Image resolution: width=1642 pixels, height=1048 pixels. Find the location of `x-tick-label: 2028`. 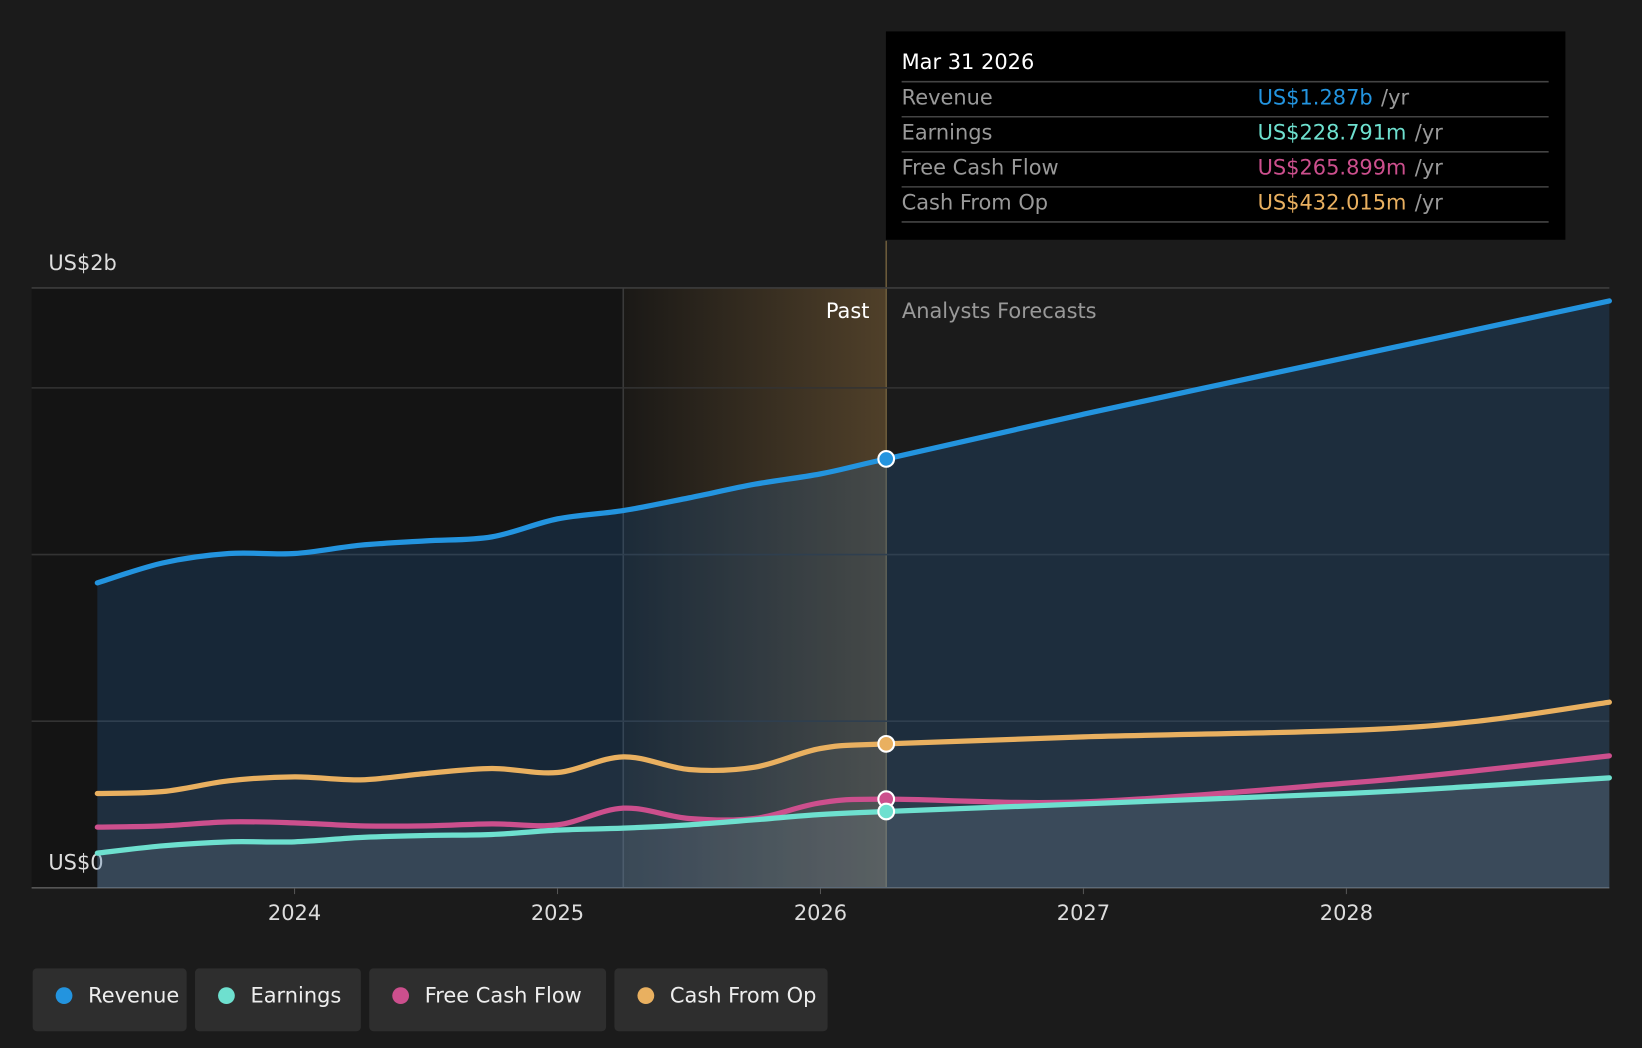

x-tick-label: 2028 is located at coordinates (1346, 913).